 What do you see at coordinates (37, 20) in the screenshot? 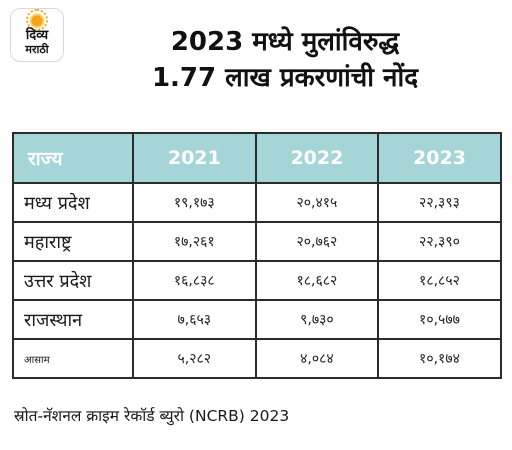
I see `sun-logo-icon` at bounding box center [37, 20].